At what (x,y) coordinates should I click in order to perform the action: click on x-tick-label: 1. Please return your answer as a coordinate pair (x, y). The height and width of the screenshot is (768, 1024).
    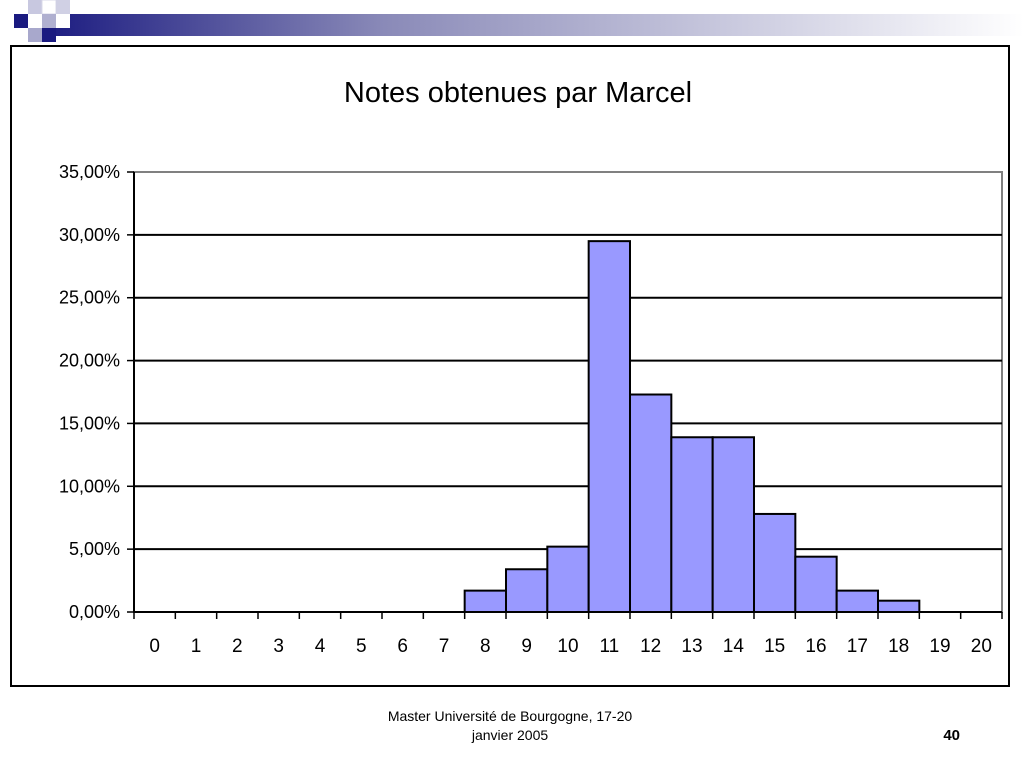
    Looking at the image, I should click on (196, 646).